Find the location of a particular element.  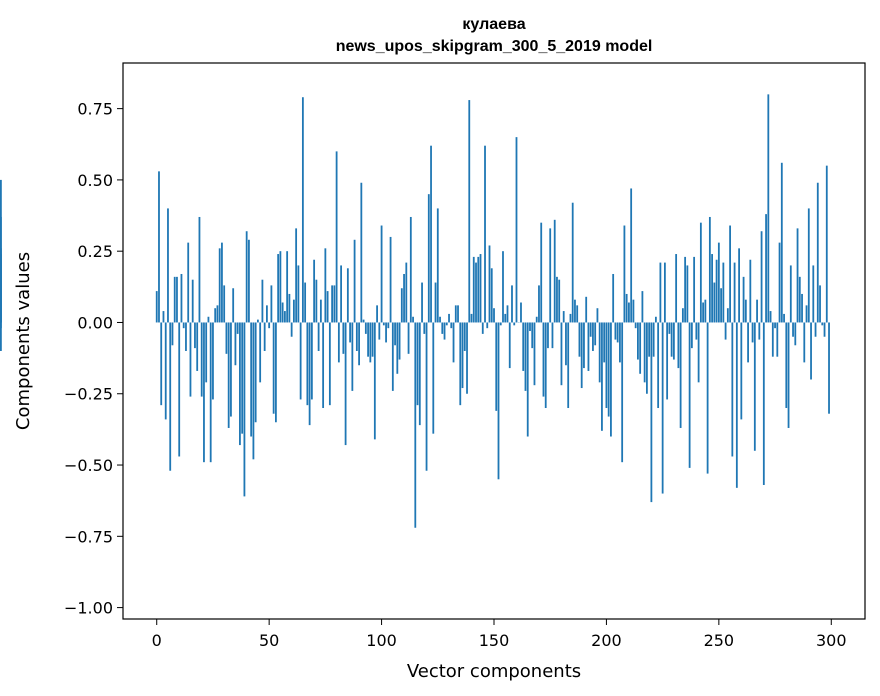

y-tick-label: −0.25 is located at coordinates (88, 394).